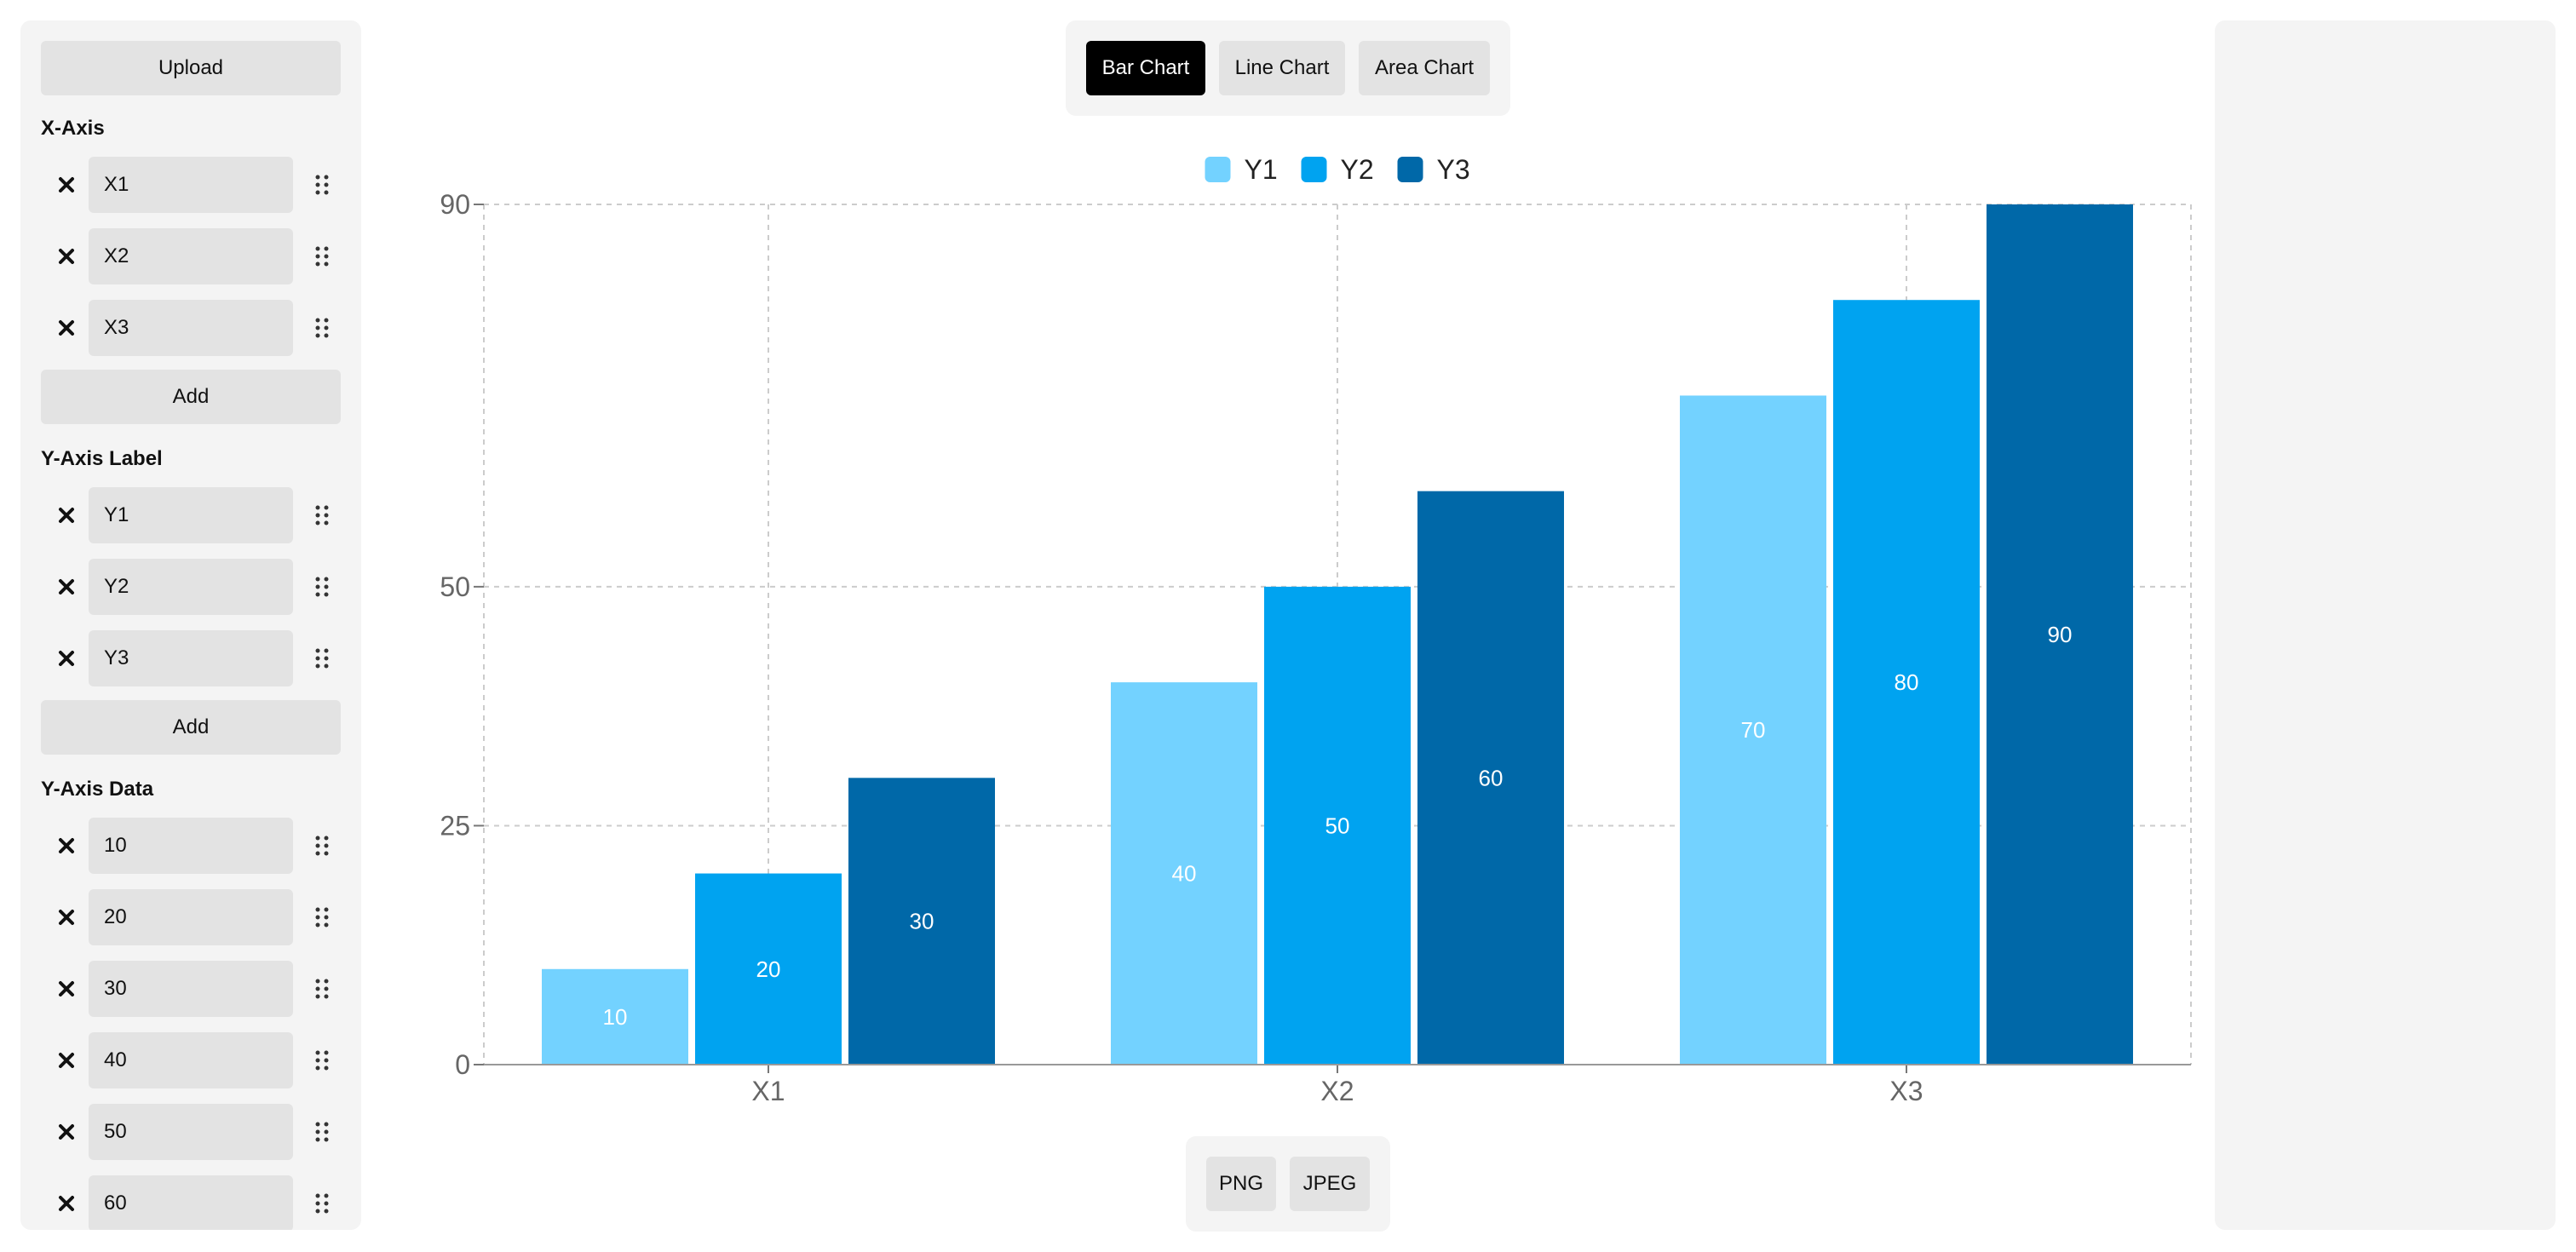 The height and width of the screenshot is (1252, 2576). I want to click on y-tick-label: 0, so click(463, 1064).